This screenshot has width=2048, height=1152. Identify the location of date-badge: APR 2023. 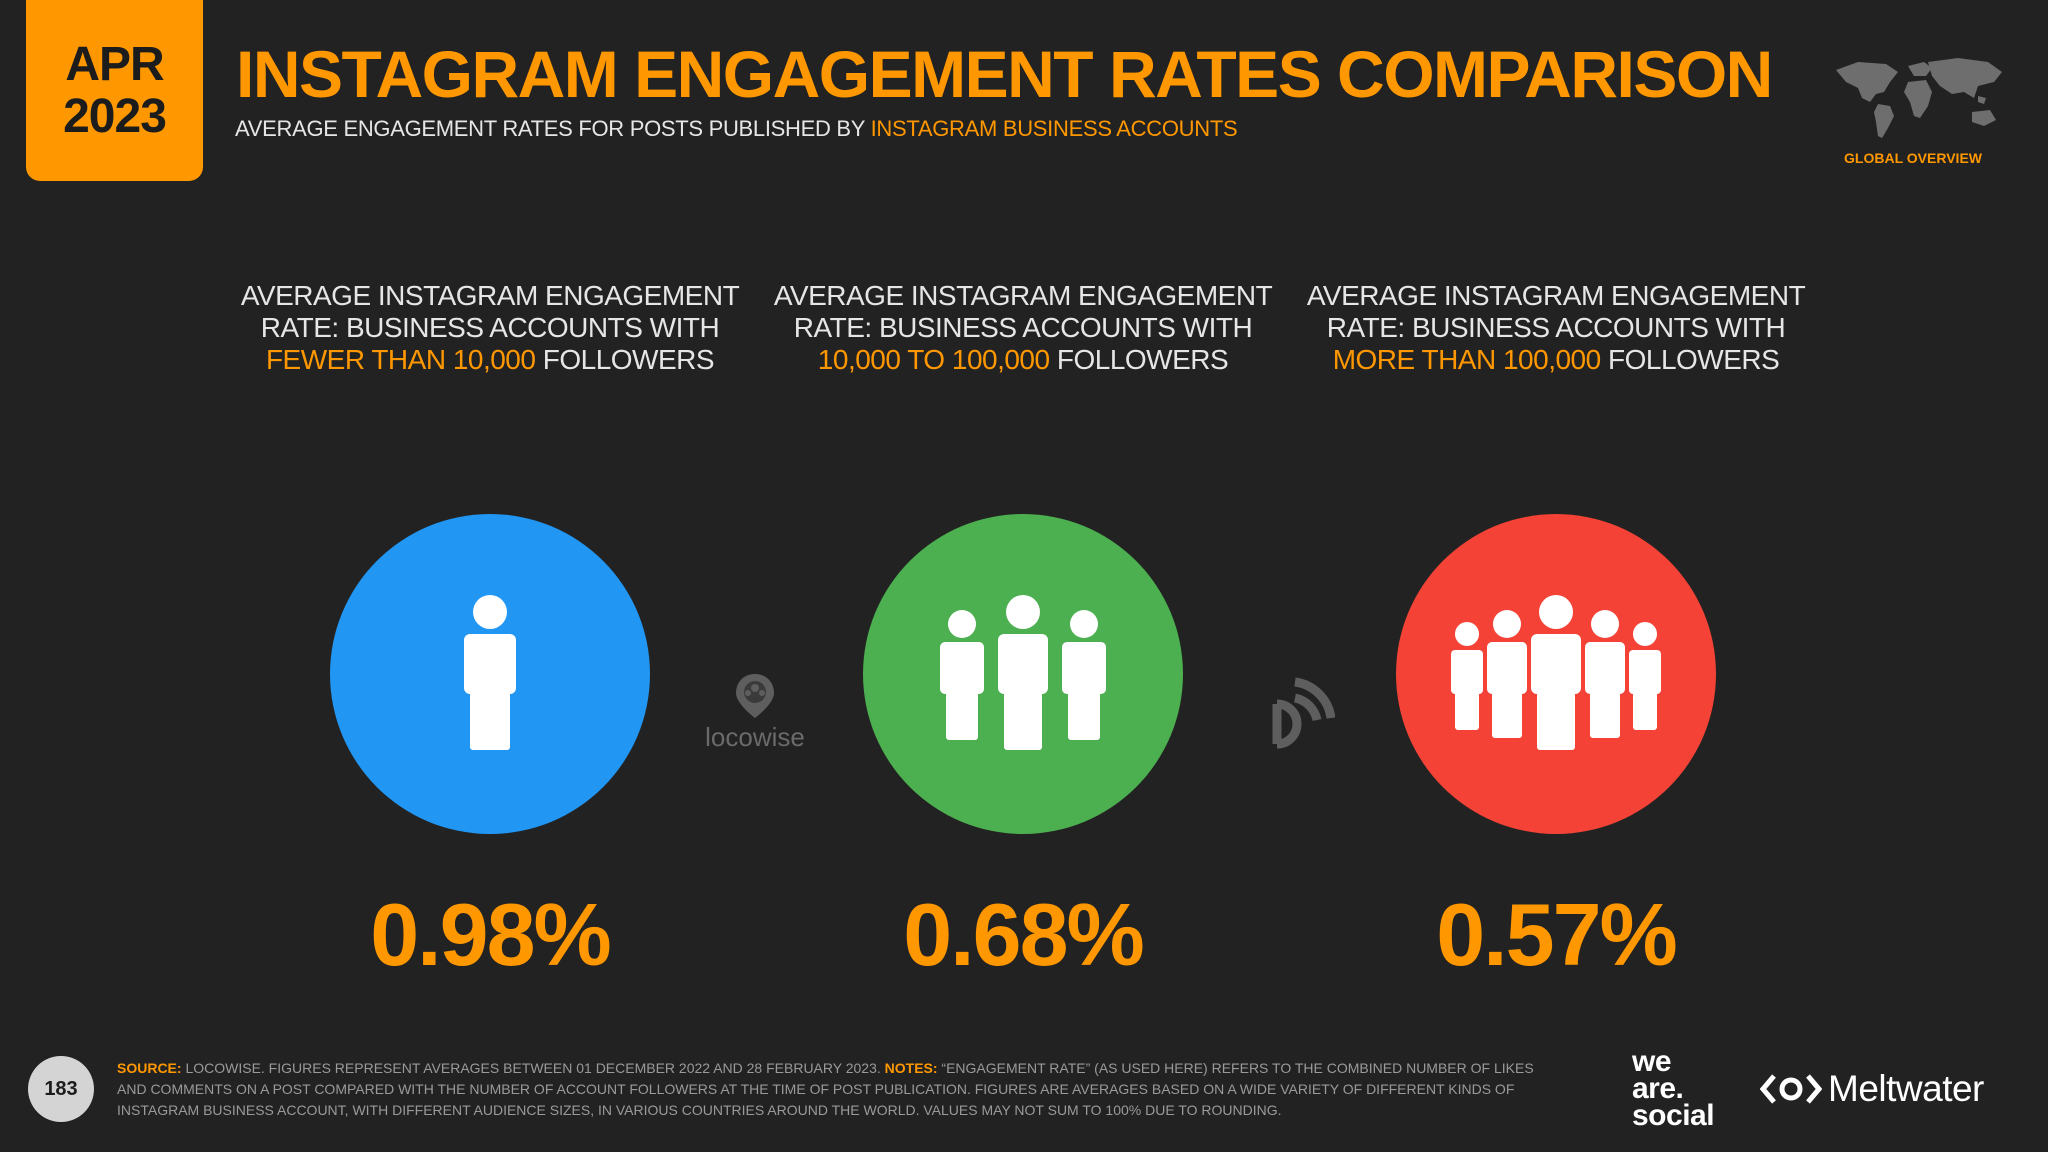
(114, 90).